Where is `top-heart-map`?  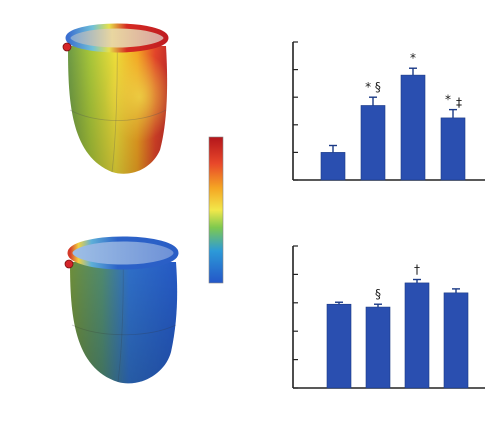 top-heart-map is located at coordinates (115, 98).